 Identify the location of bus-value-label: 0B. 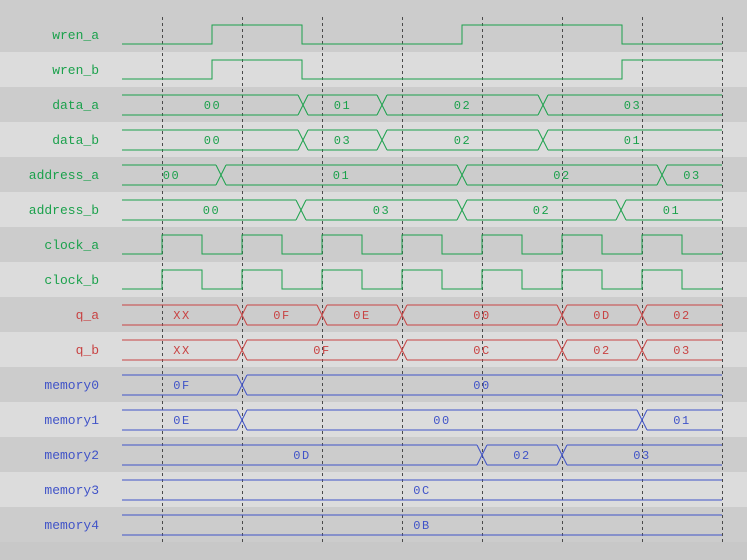
(421, 526).